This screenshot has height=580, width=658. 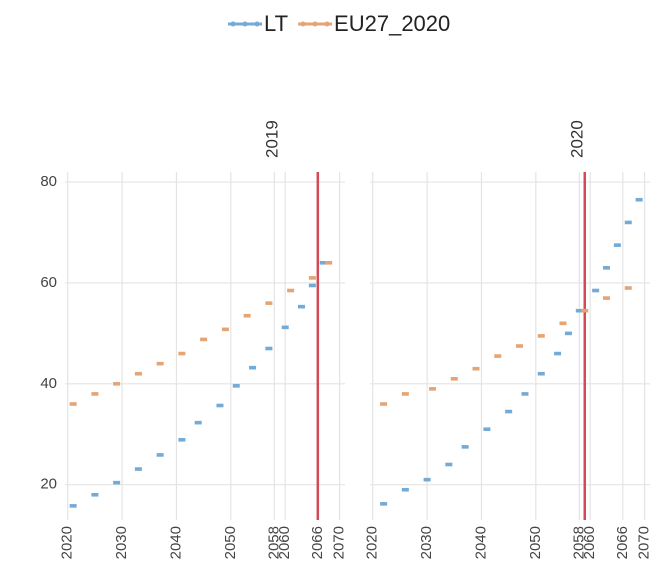 What do you see at coordinates (276, 23) in the screenshot?
I see `legend-label: LT` at bounding box center [276, 23].